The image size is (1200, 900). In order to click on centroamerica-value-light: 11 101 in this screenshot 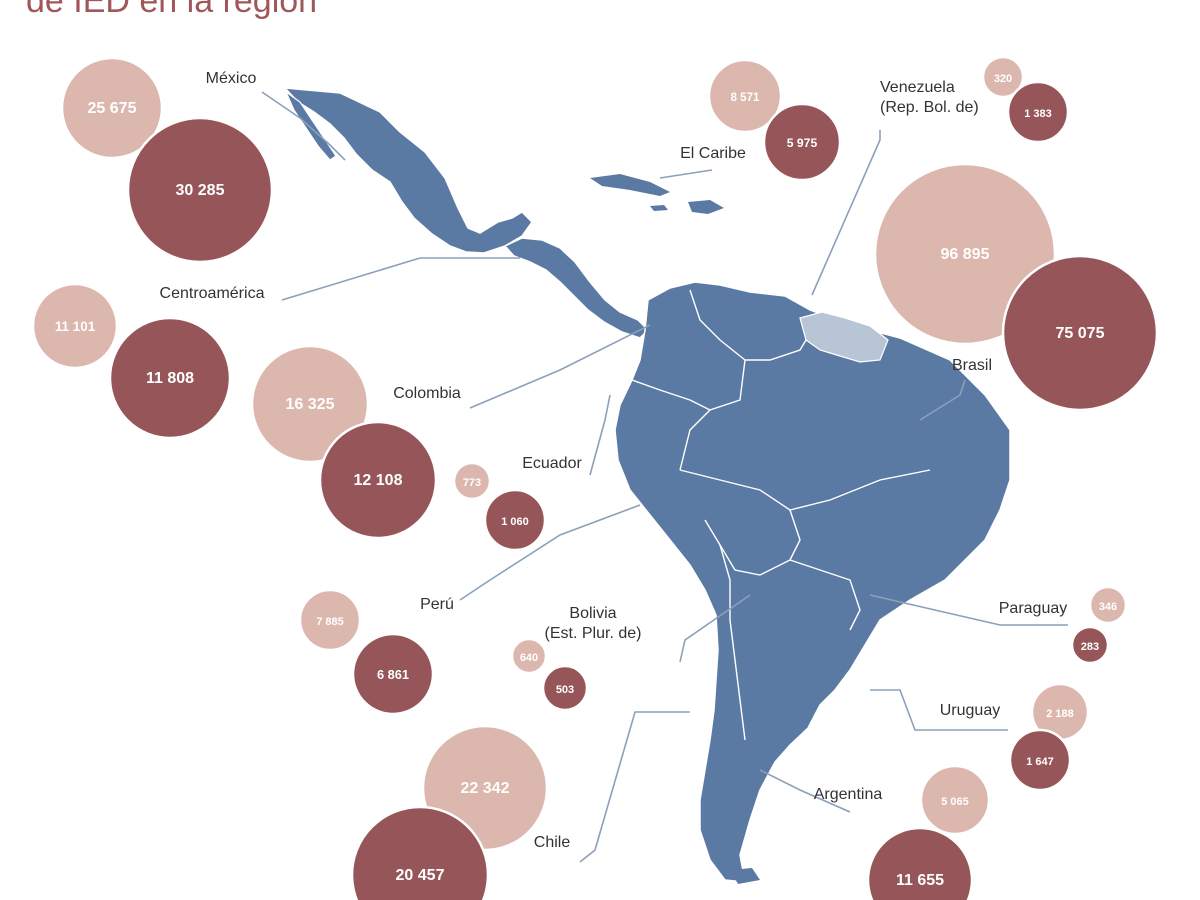, I will do `click(75, 326)`.